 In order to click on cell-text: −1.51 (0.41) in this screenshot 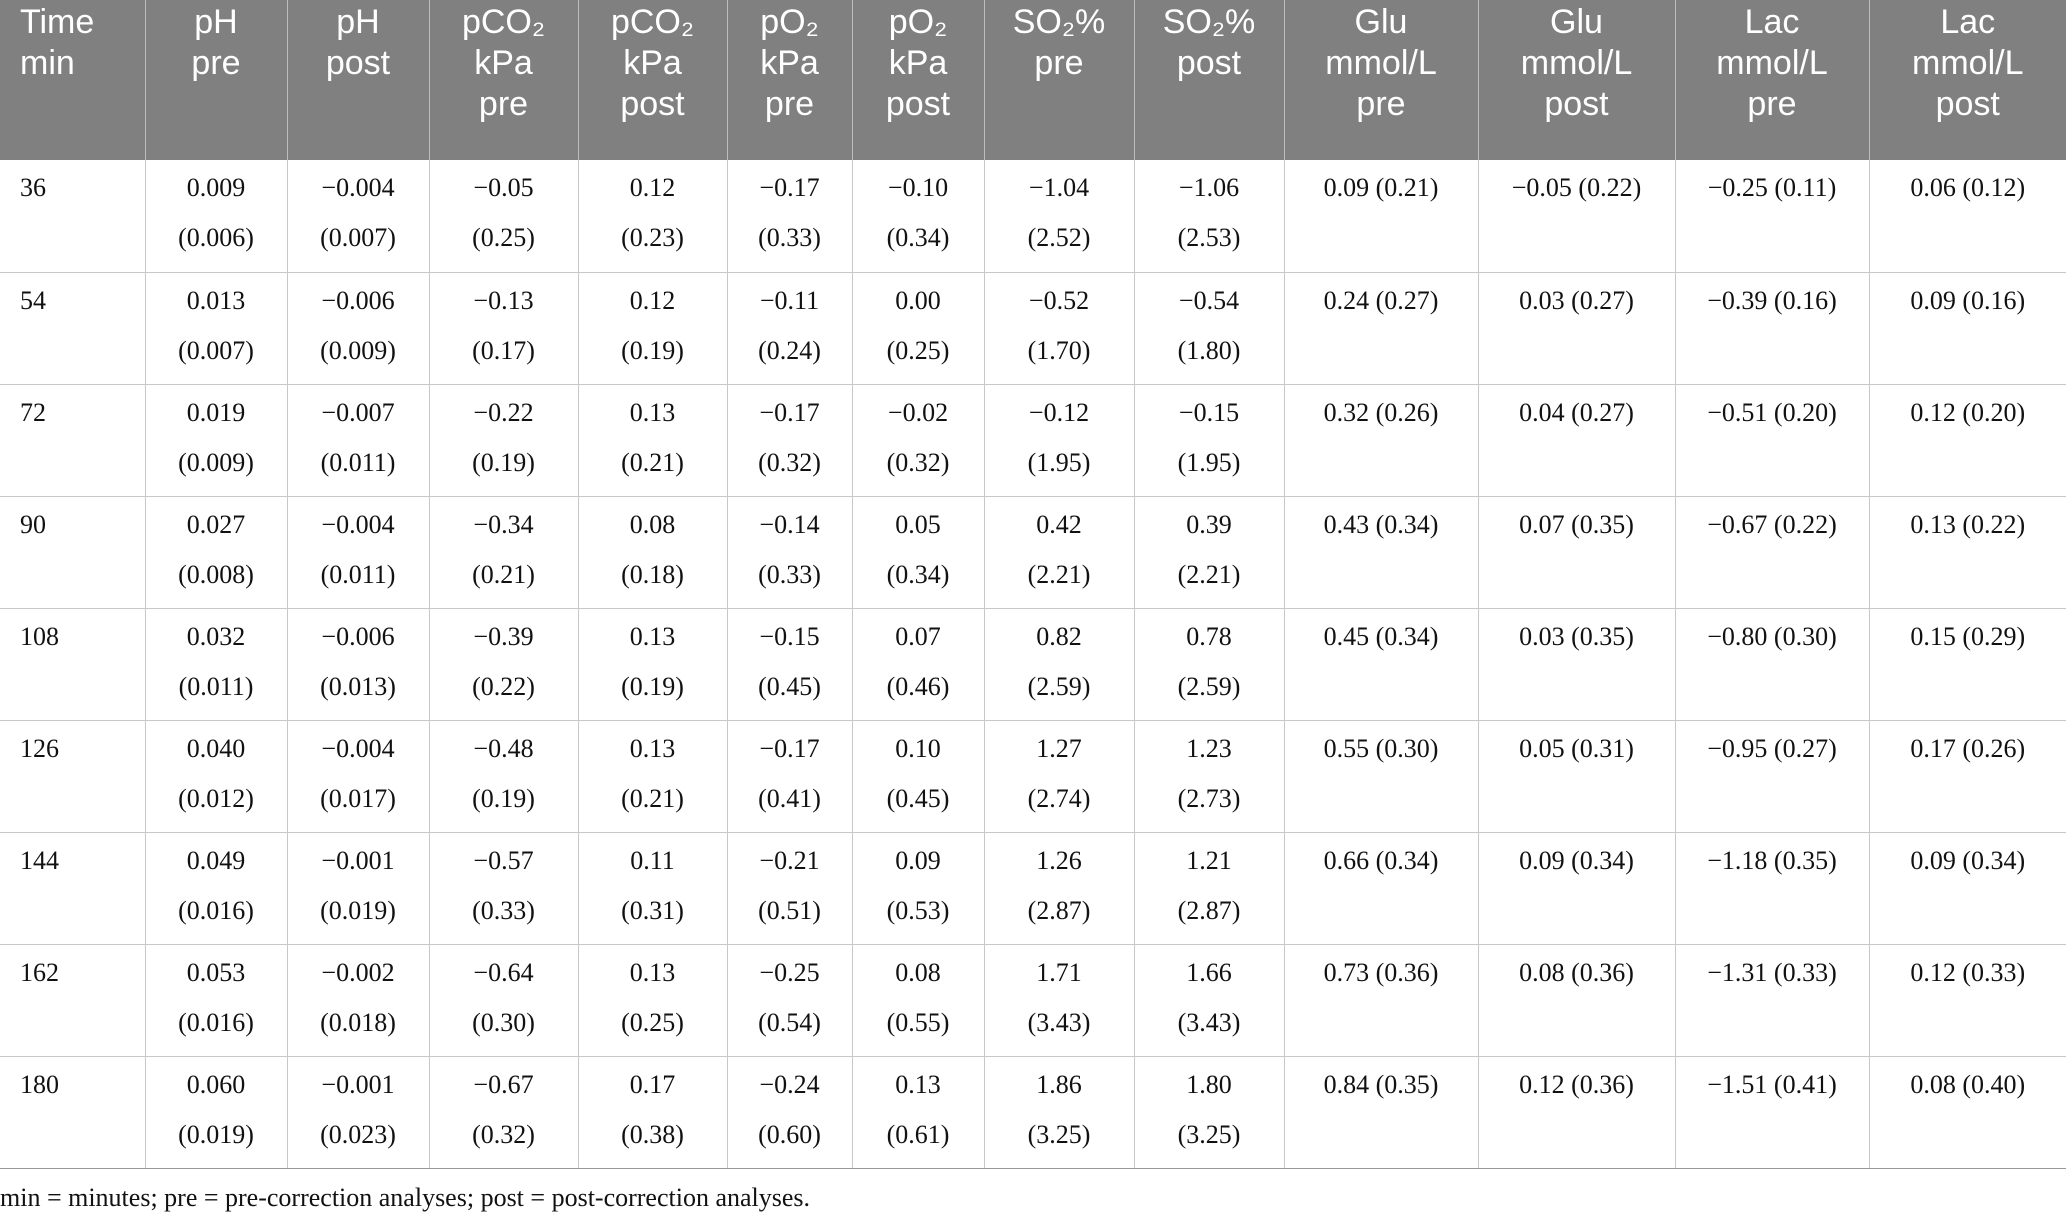, I will do `click(1772, 1084)`.